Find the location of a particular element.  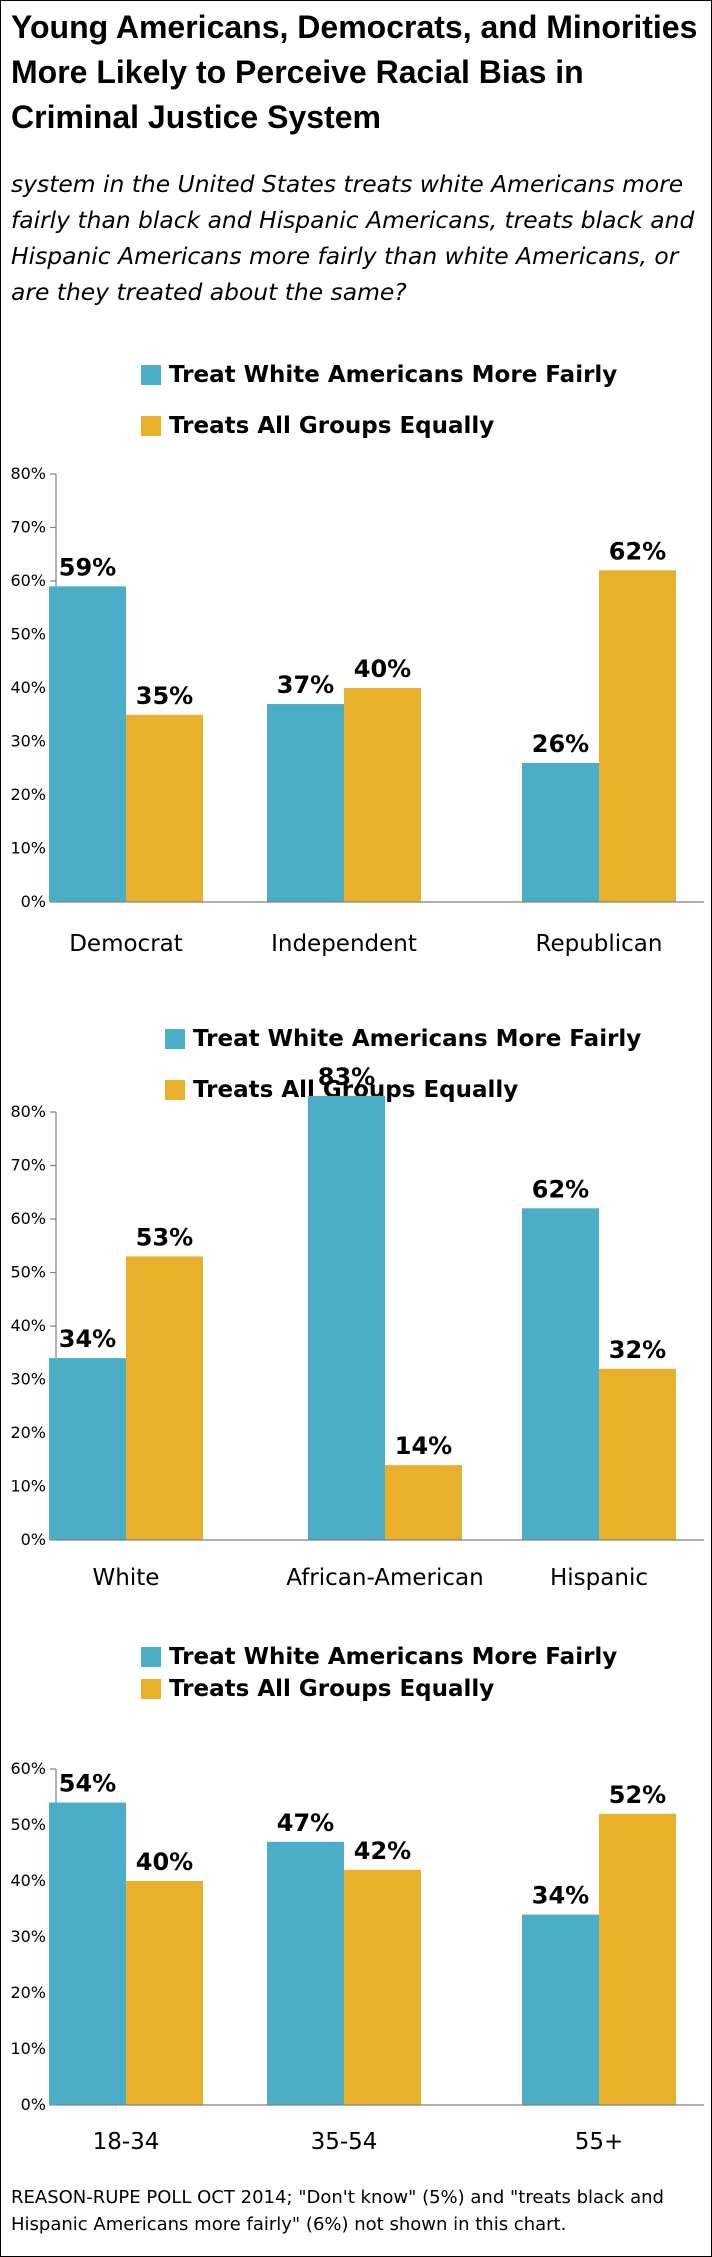

data-label: 14% is located at coordinates (423, 1446).